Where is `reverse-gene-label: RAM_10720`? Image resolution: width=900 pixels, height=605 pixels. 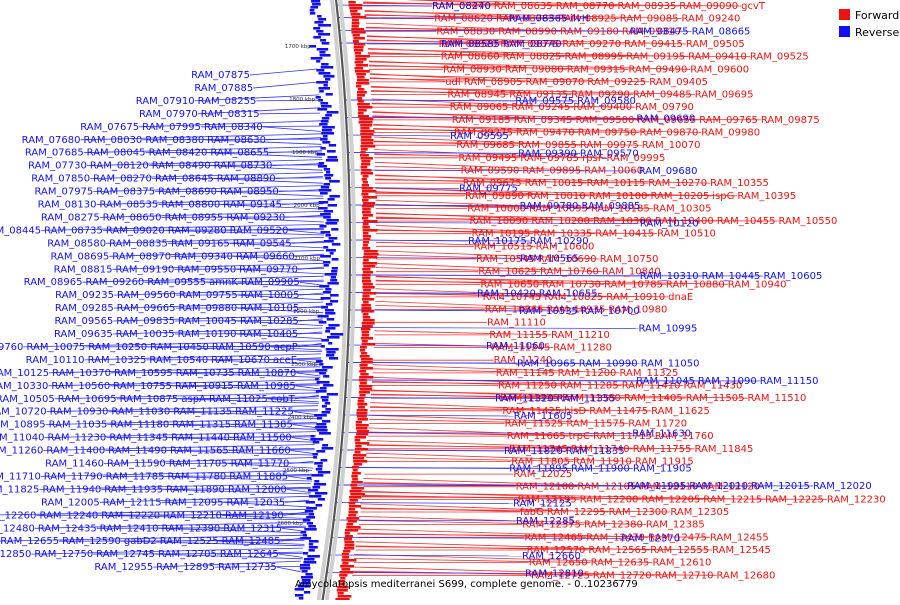 reverse-gene-label: RAM_10720 is located at coordinates (23, 412).